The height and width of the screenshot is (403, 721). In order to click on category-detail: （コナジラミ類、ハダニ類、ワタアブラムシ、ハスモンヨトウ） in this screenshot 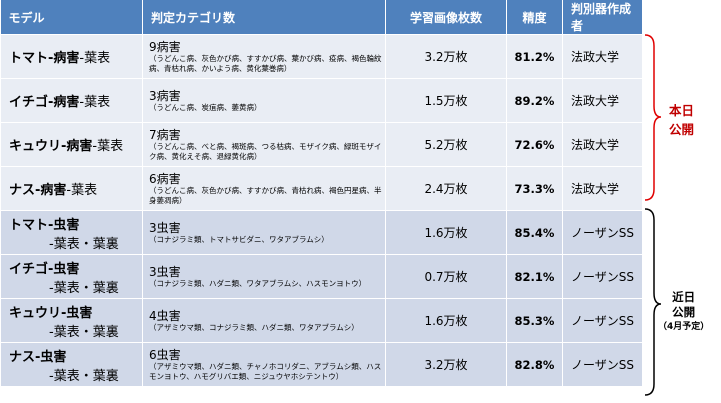, I will do `click(258, 283)`.